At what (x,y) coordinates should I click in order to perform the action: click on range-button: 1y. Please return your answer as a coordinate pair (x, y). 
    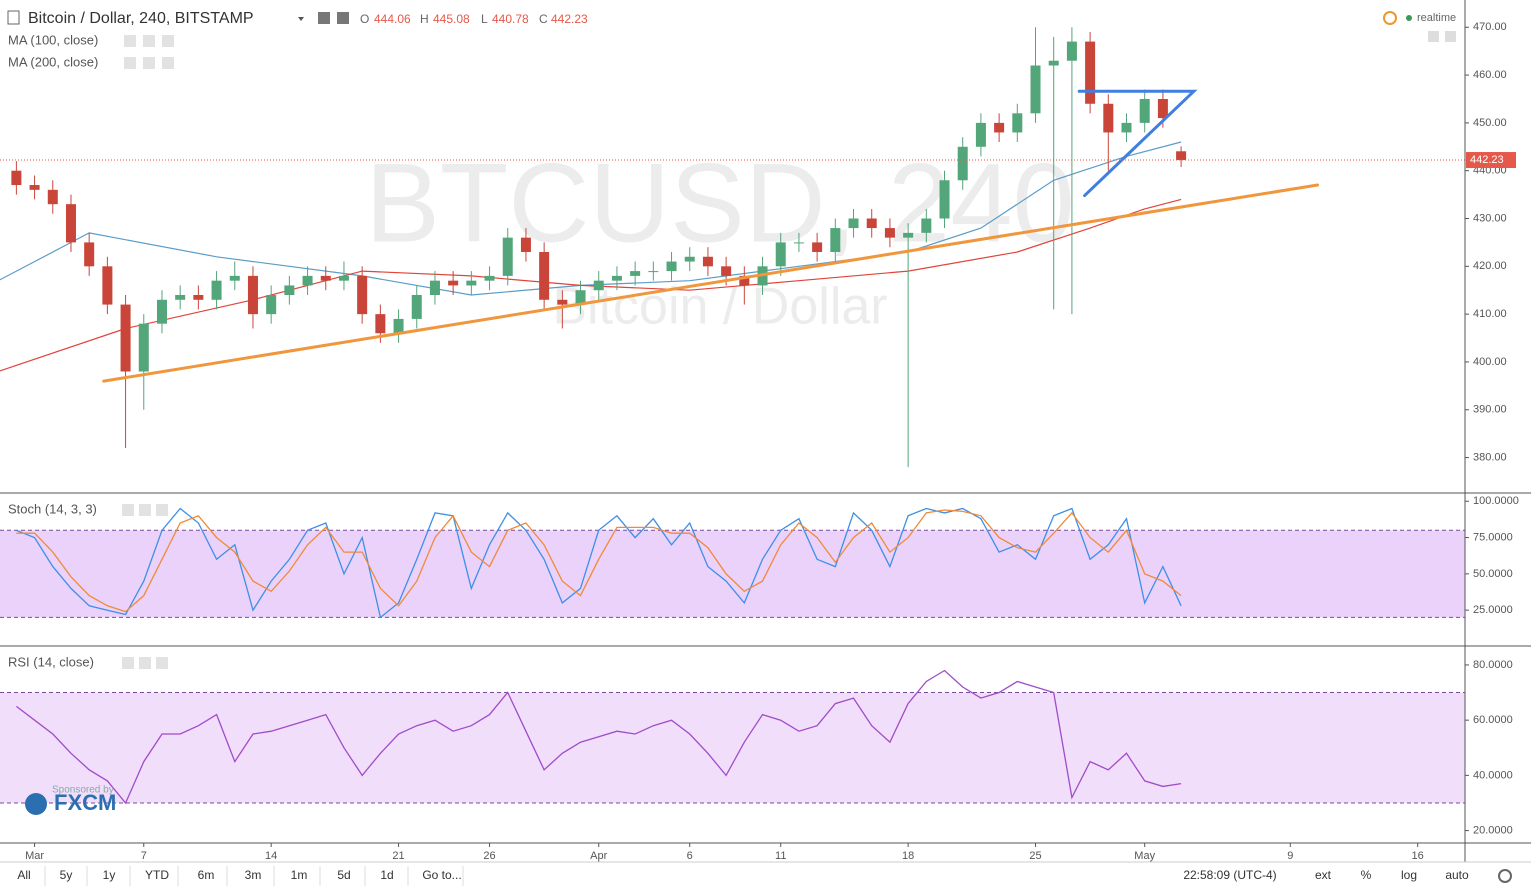
    Looking at the image, I should click on (109, 875).